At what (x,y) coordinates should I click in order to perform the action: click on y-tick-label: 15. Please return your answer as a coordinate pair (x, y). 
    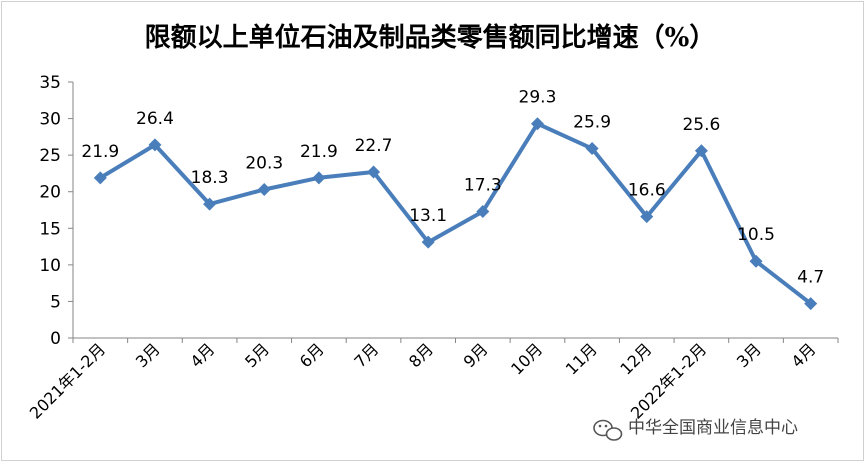
    Looking at the image, I should click on (50, 229).